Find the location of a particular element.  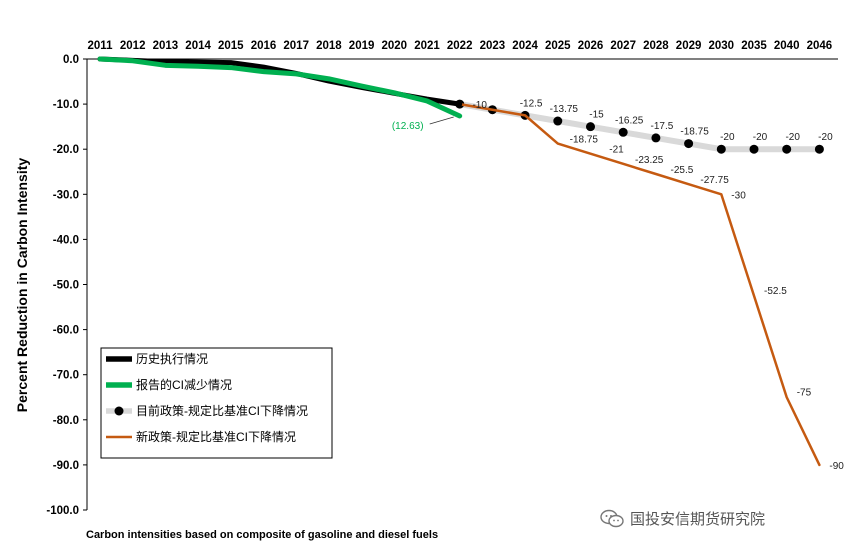

data-label: -21 is located at coordinates (616, 150).